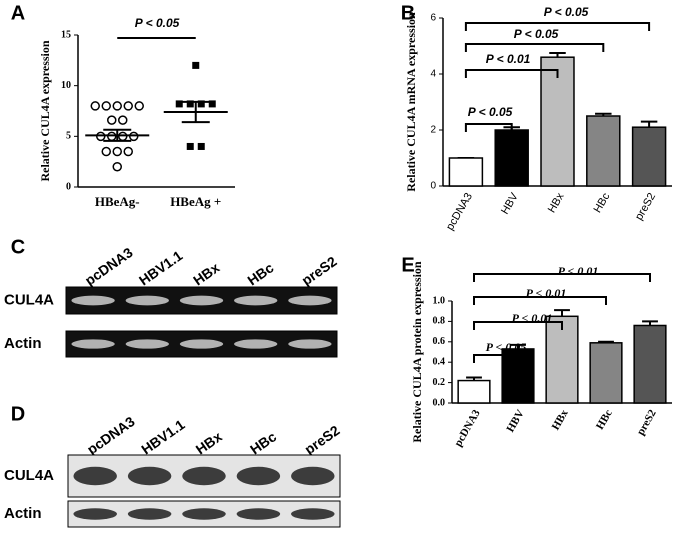 This screenshot has height=537, width=685. Describe the element at coordinates (439, 341) in the screenshot. I see `y-tick-label: 0.6` at that location.